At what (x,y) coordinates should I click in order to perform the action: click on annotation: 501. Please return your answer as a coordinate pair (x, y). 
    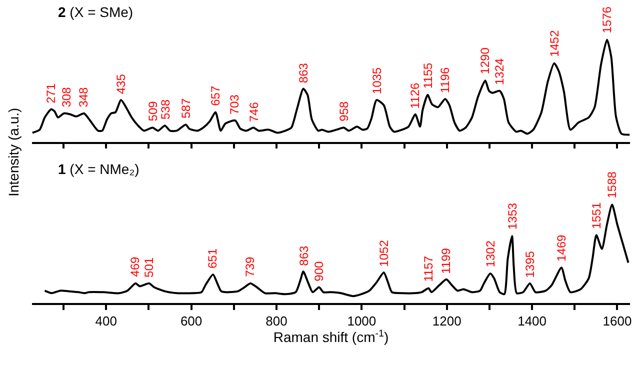
    Looking at the image, I should click on (149, 267).